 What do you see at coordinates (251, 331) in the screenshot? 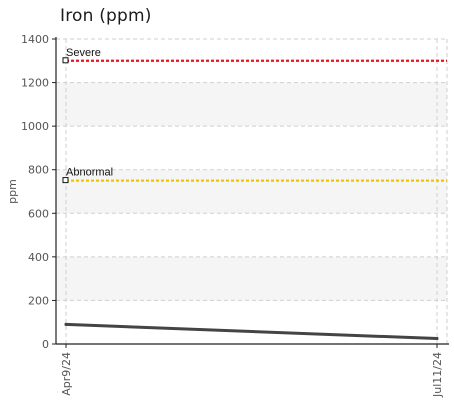
I see `series-line` at bounding box center [251, 331].